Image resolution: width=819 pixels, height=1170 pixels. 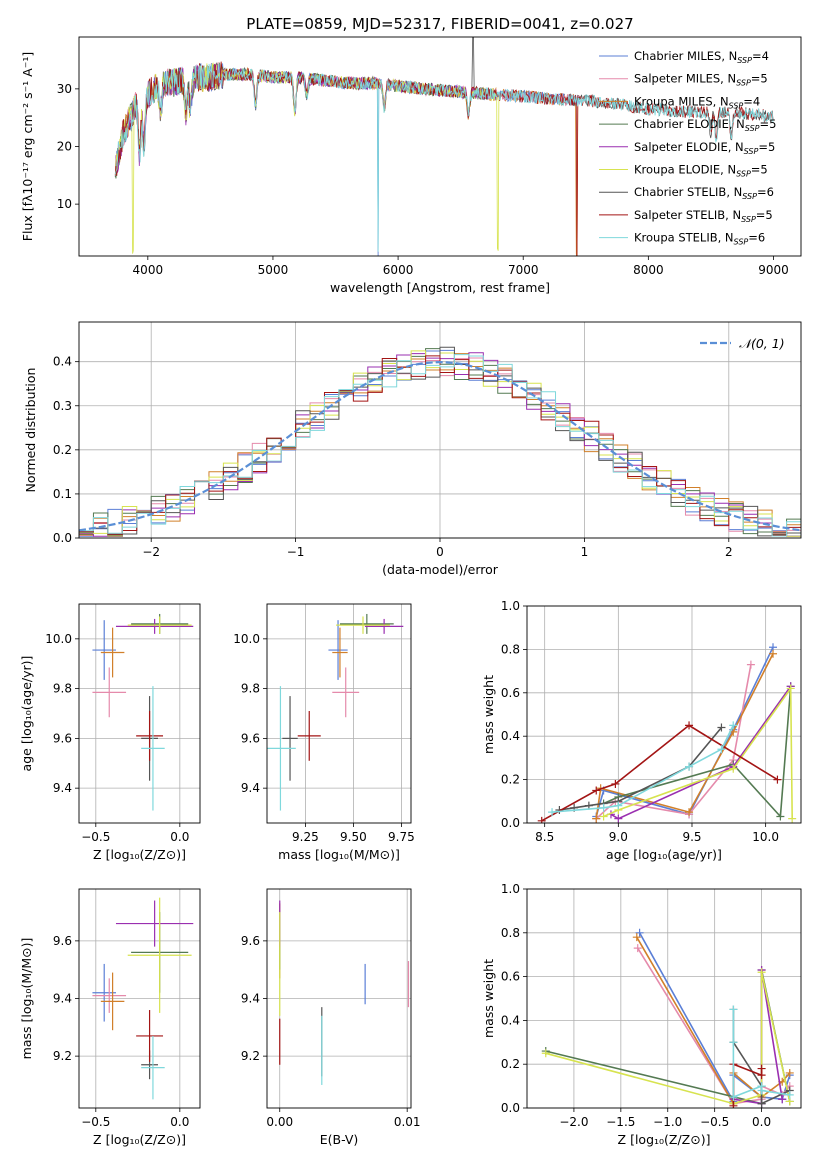 I want to click on normal-curve, so click(x=440, y=446).